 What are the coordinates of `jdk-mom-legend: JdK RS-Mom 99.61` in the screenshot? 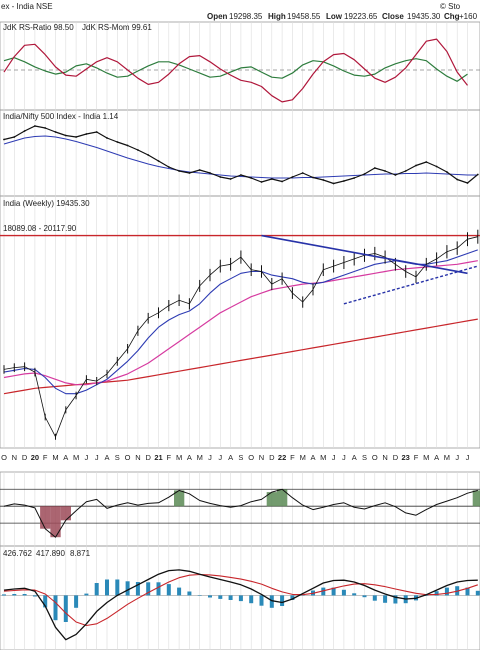 It's located at (117, 27).